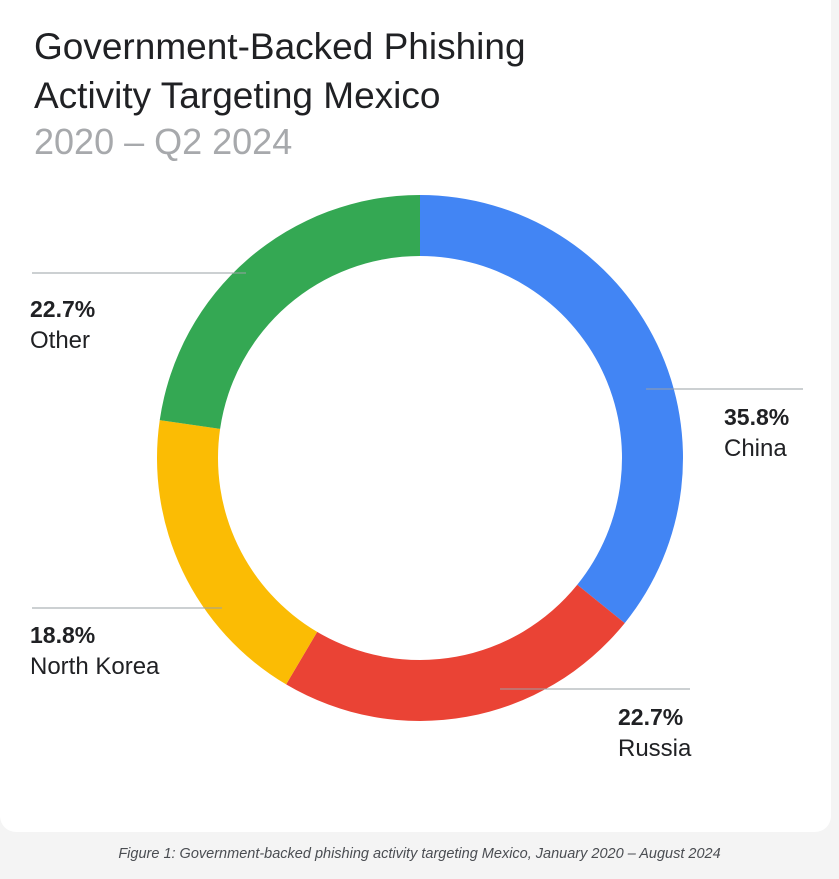  Describe the element at coordinates (757, 417) in the screenshot. I see `slice-value-china: 35.8%` at that location.